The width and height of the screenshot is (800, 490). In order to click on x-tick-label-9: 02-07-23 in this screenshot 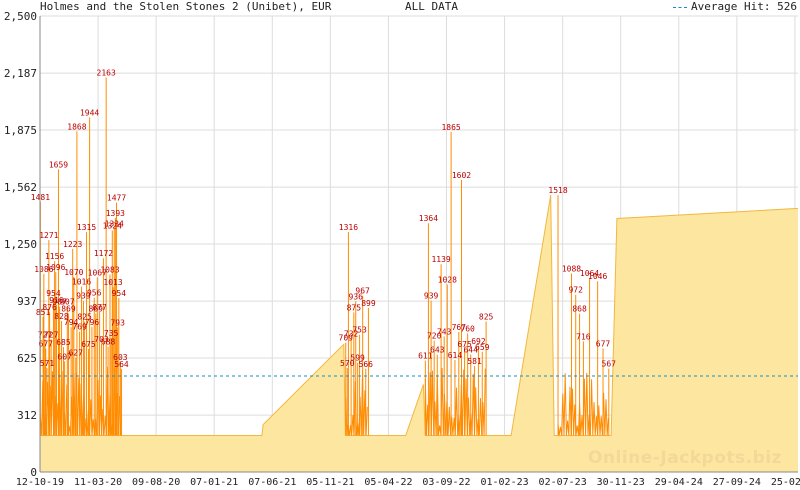, I will do `click(563, 482)`.